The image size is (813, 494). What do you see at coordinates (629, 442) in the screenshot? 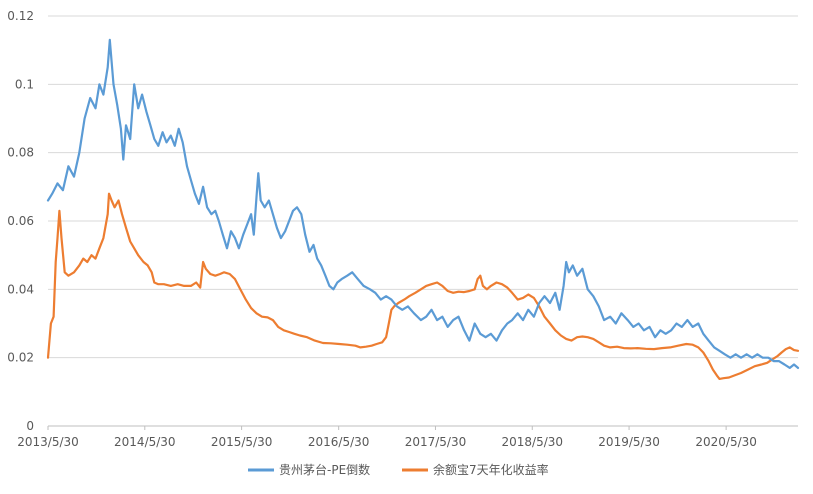
I see `x-tick-label: 2019/5/30` at bounding box center [629, 442].